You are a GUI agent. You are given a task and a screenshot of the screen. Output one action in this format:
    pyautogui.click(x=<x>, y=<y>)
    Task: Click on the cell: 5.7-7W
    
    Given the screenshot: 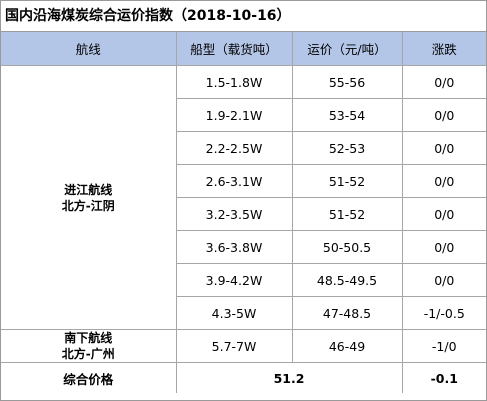 What is the action you would take?
    pyautogui.click(x=234, y=346)
    